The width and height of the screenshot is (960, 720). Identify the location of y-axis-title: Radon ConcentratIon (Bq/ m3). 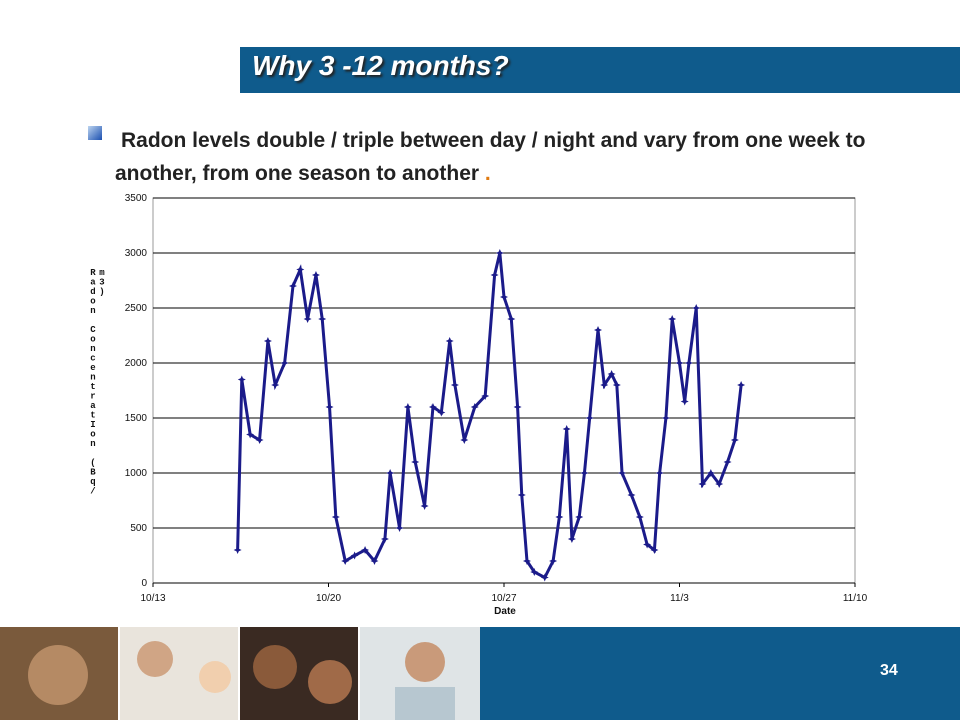
(97, 382).